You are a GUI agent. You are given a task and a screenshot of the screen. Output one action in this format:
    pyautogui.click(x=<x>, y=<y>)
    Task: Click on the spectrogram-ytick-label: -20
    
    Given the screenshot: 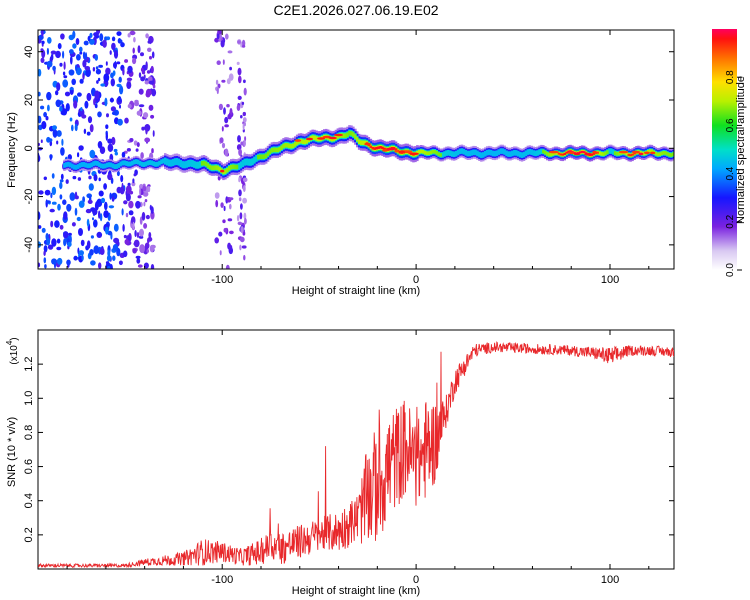 What is the action you would take?
    pyautogui.click(x=29, y=197)
    